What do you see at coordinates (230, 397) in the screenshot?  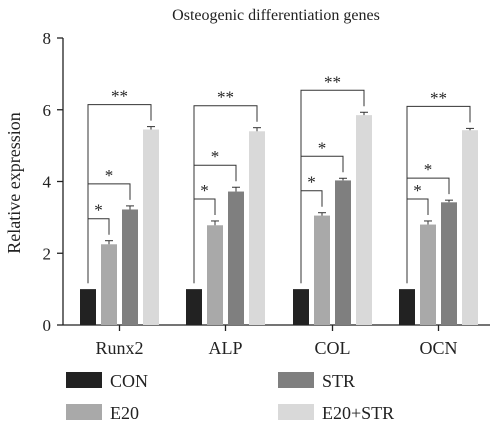 I see `legend: CON E20 STR E20+STR` at bounding box center [230, 397].